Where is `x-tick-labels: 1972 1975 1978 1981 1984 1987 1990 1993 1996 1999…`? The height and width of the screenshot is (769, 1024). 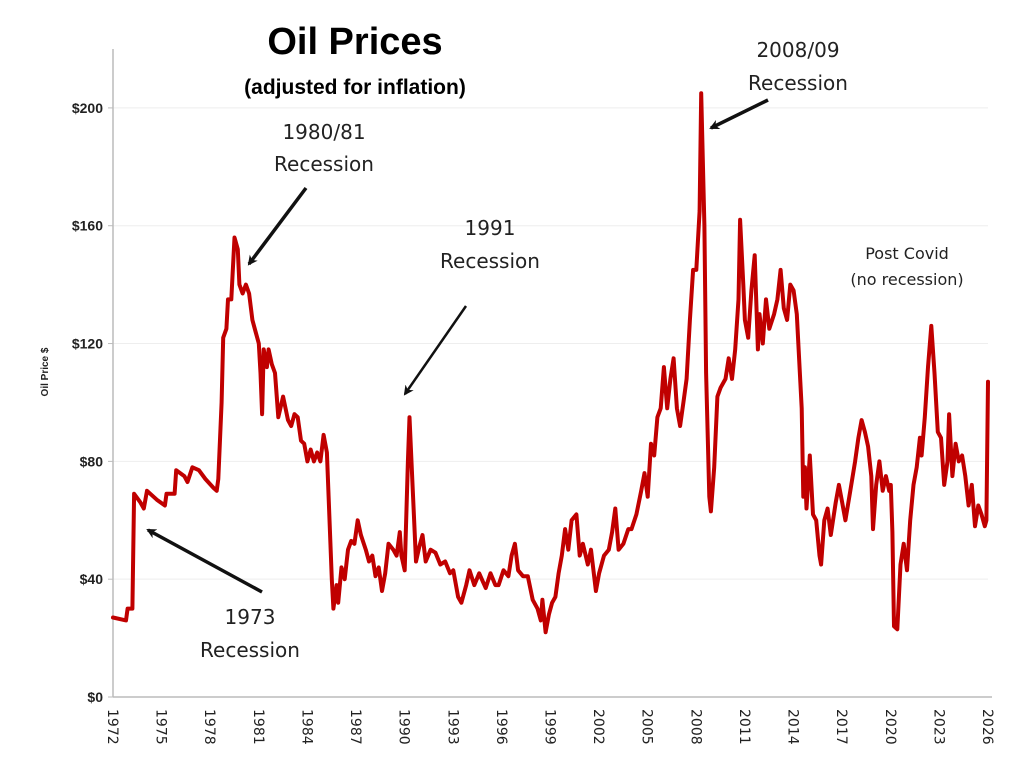 x-tick-labels: 1972 1975 1978 1981 1984 1987 1990 1993 1996 1999… is located at coordinates (549, 727).